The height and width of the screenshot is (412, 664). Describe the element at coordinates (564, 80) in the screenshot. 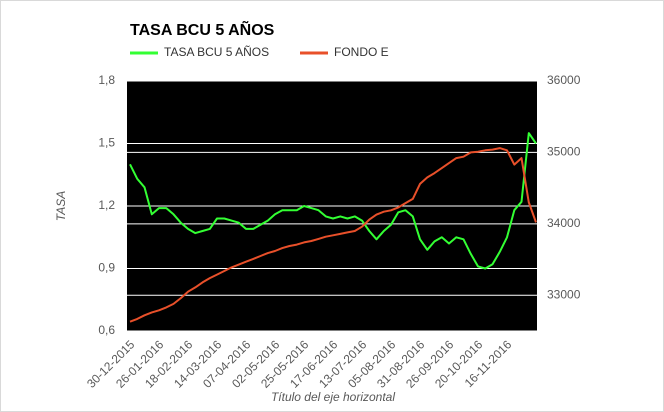

I see `y2-tick-label: 36000` at that location.